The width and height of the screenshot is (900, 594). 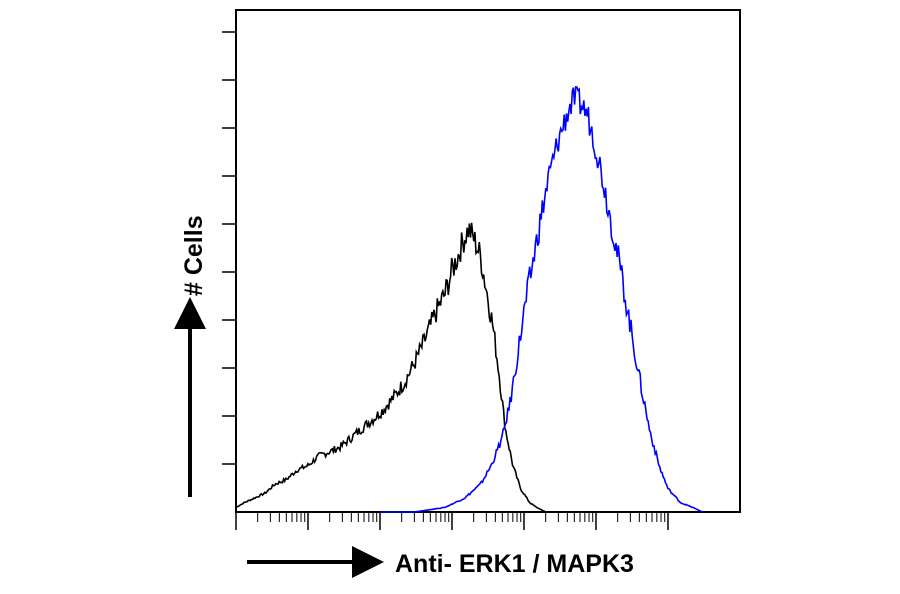 What do you see at coordinates (514, 564) in the screenshot?
I see `x-axis-label: Anti- ERK1 / MAPK3` at bounding box center [514, 564].